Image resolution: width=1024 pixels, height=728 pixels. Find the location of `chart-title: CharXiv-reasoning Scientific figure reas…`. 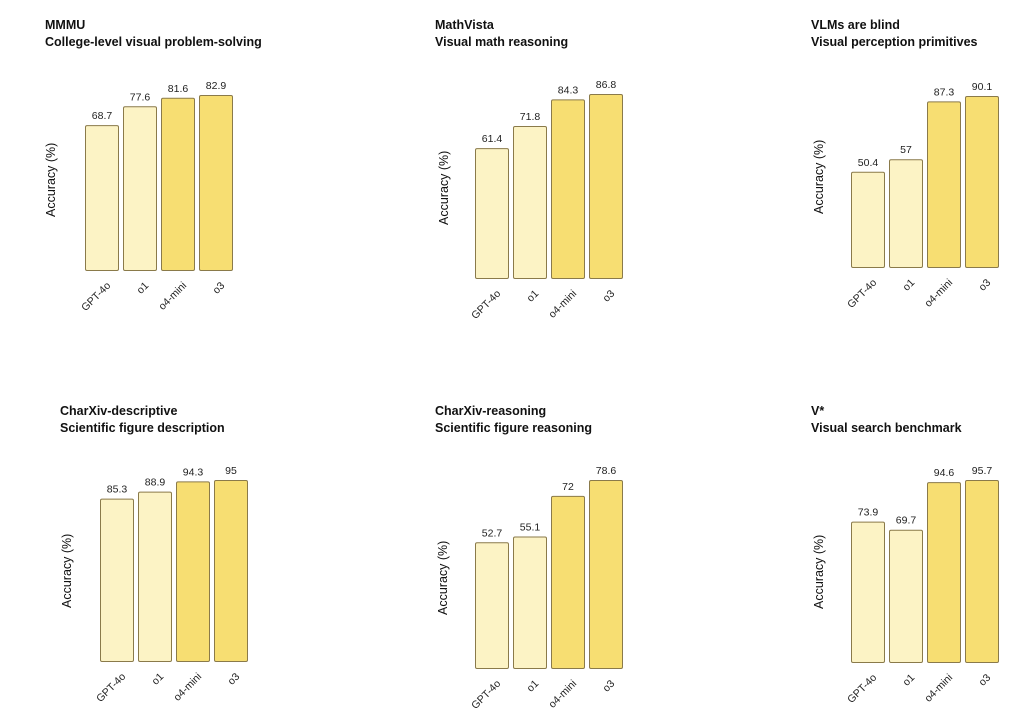

chart-title: CharXiv-reasoning Scientific figure reas… is located at coordinates (513, 420).